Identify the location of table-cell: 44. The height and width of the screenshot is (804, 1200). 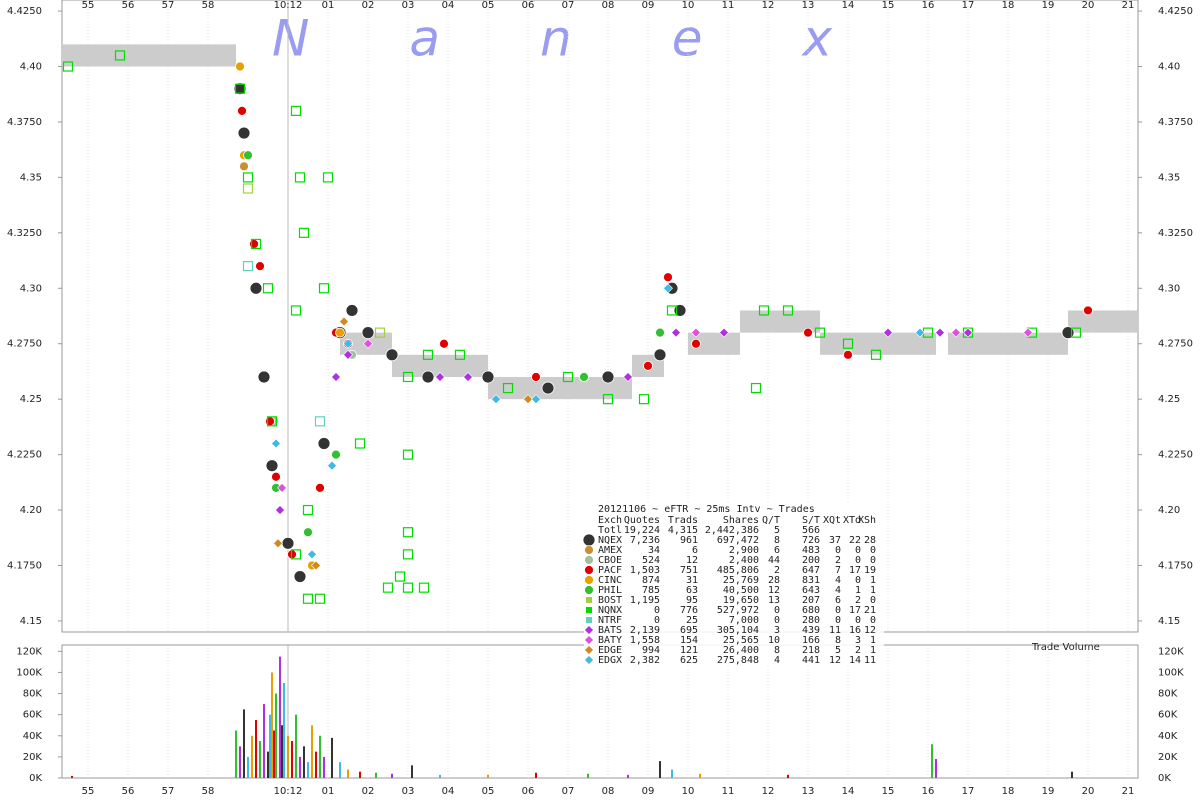
(774, 560).